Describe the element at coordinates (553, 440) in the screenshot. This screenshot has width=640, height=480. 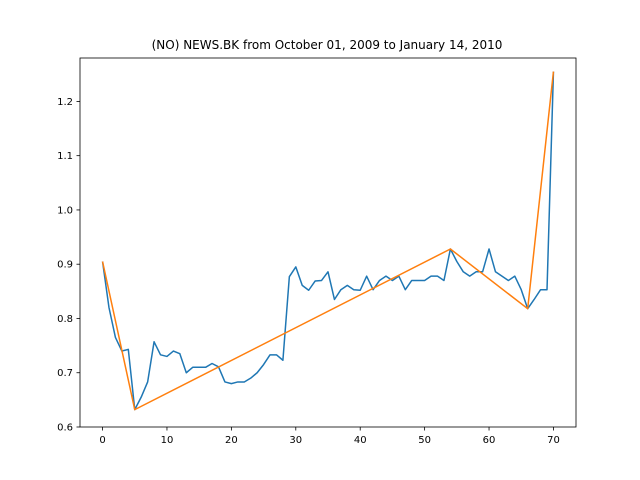
I see `x-tick-label: 70` at that location.